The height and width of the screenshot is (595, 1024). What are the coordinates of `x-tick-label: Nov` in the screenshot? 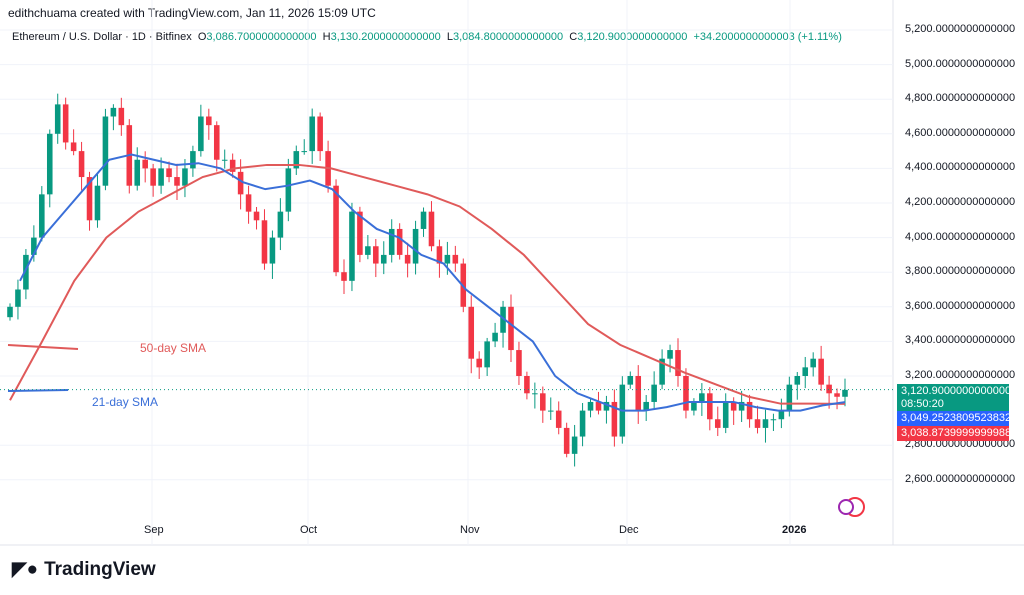 It's located at (470, 530).